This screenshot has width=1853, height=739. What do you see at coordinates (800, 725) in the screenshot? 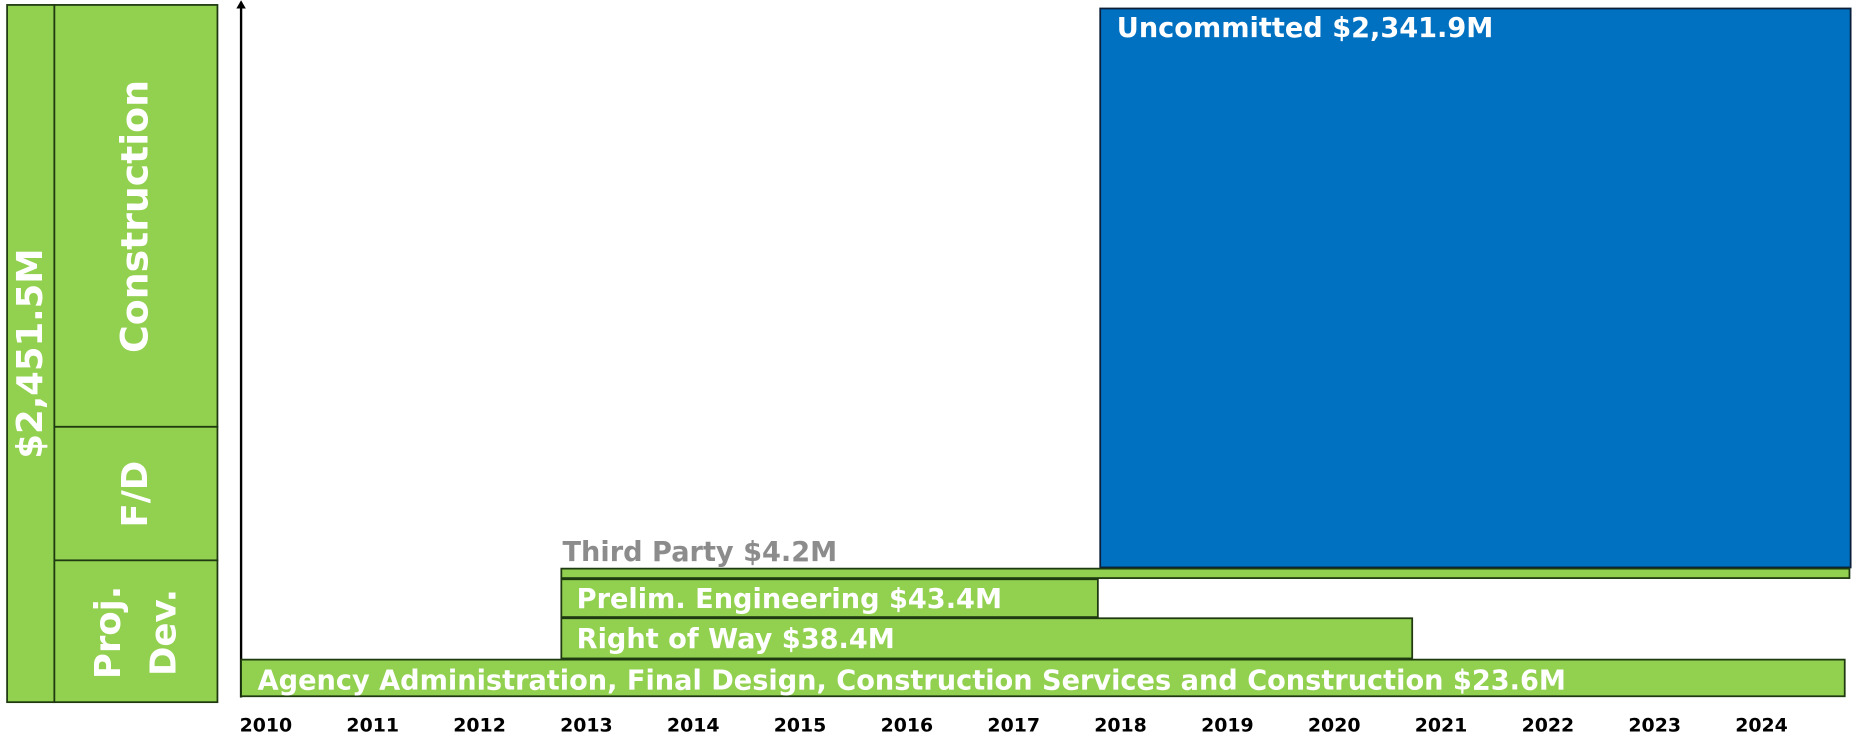
I see `year-label: 2015` at bounding box center [800, 725].